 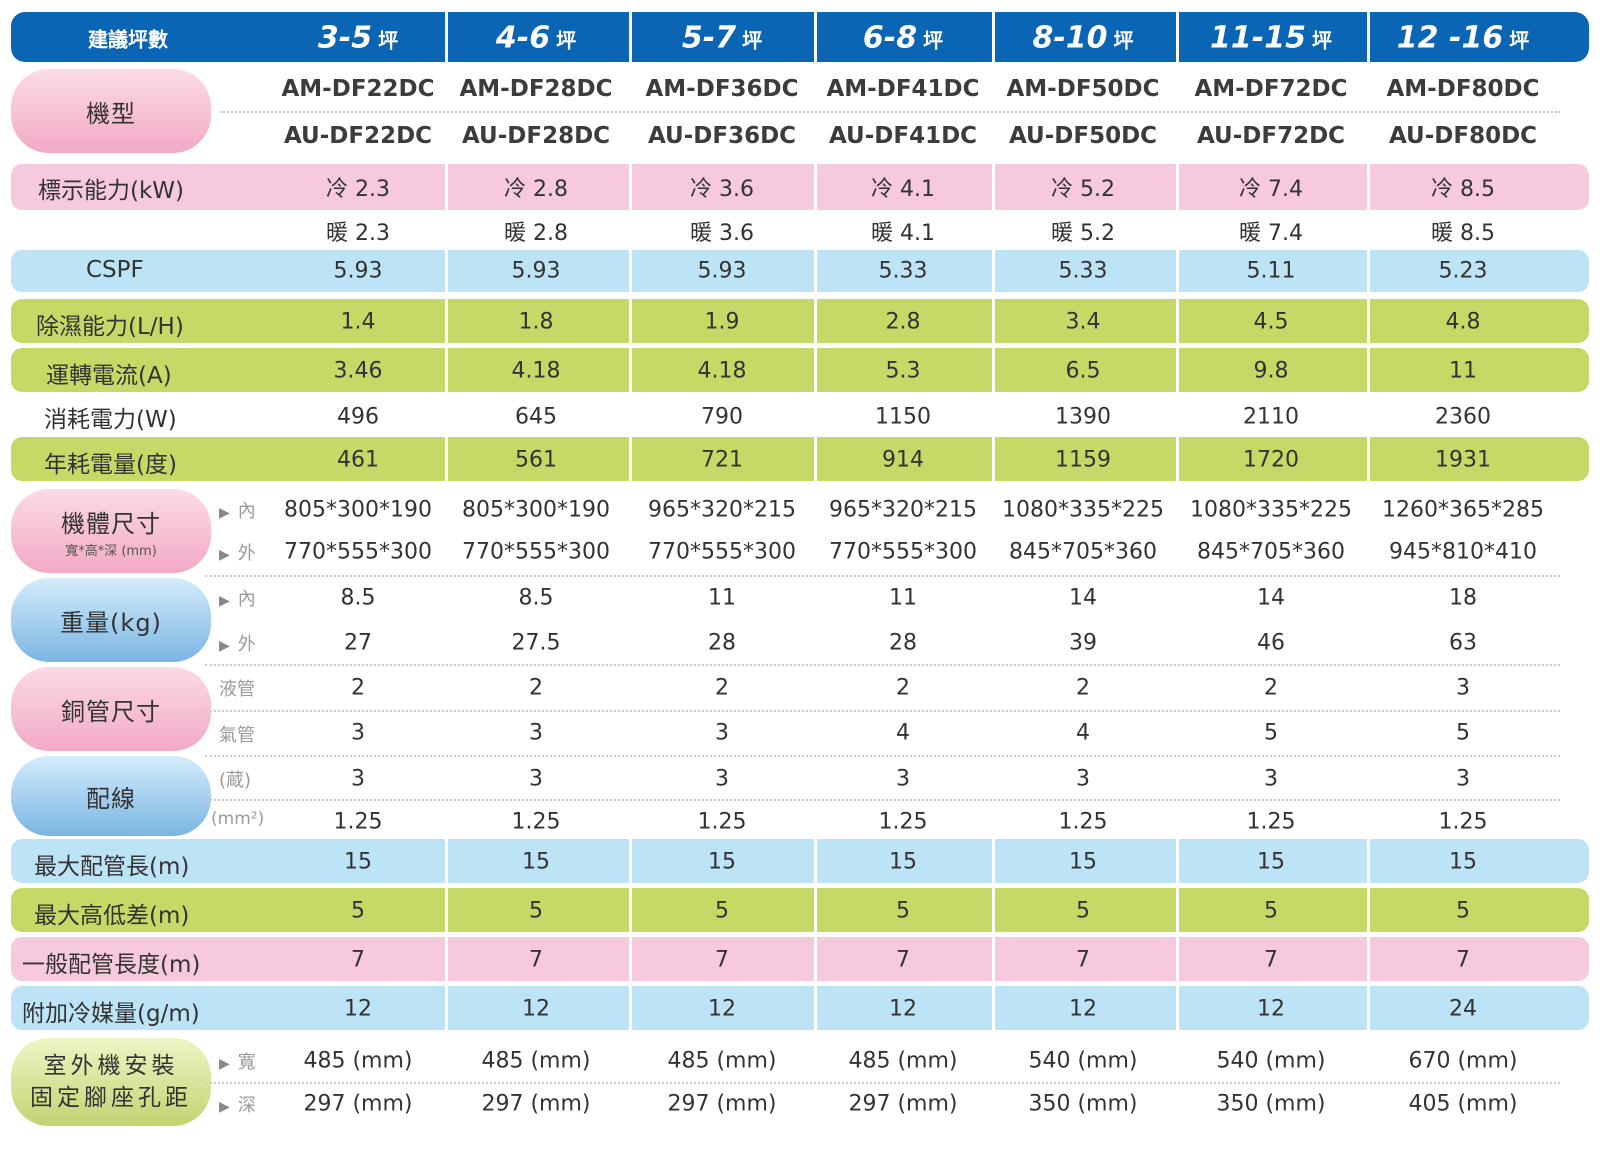 What do you see at coordinates (115, 270) in the screenshot?
I see `cspf-label: CSPF` at bounding box center [115, 270].